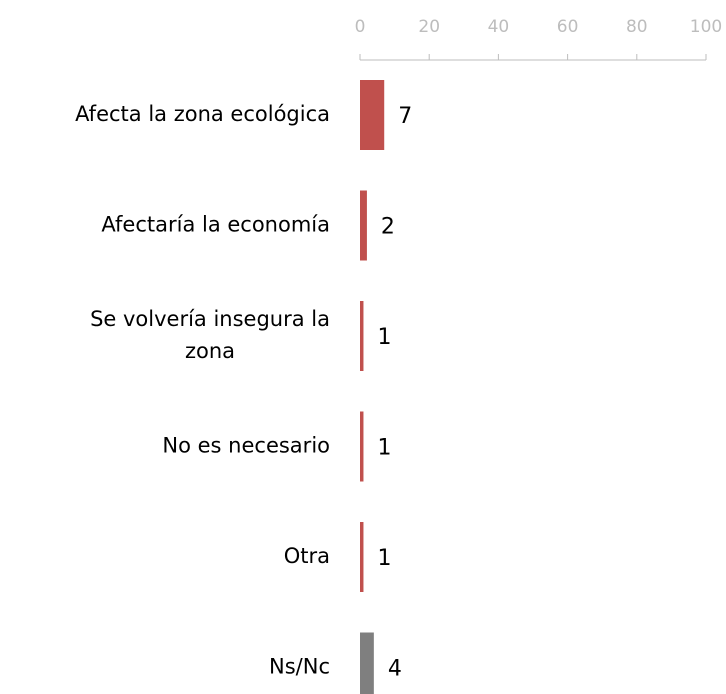 The width and height of the screenshot is (726, 694). I want to click on x-tick-label: 0, so click(360, 27).